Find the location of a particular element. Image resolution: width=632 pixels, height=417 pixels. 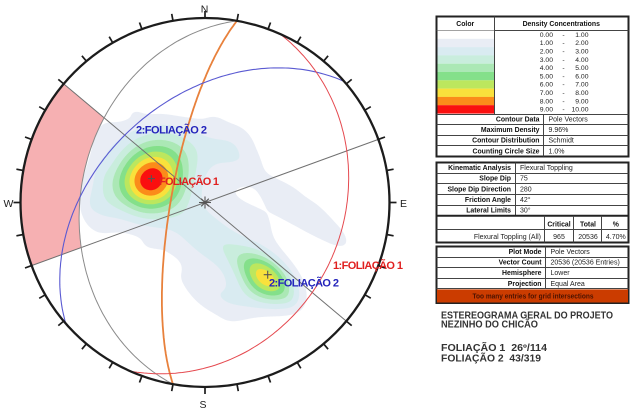

svg-text: Friction Angle is located at coordinates (488, 200).